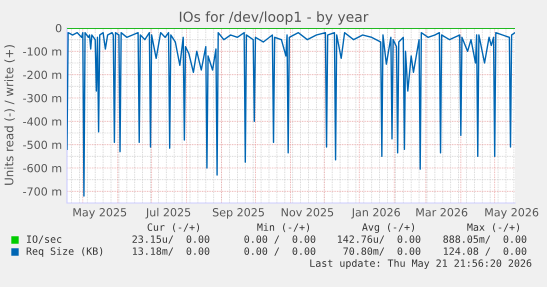 The height and width of the screenshot is (287, 547). What do you see at coordinates (42, 121) in the screenshot?
I see `y-tick-label: -400 m` at bounding box center [42, 121].